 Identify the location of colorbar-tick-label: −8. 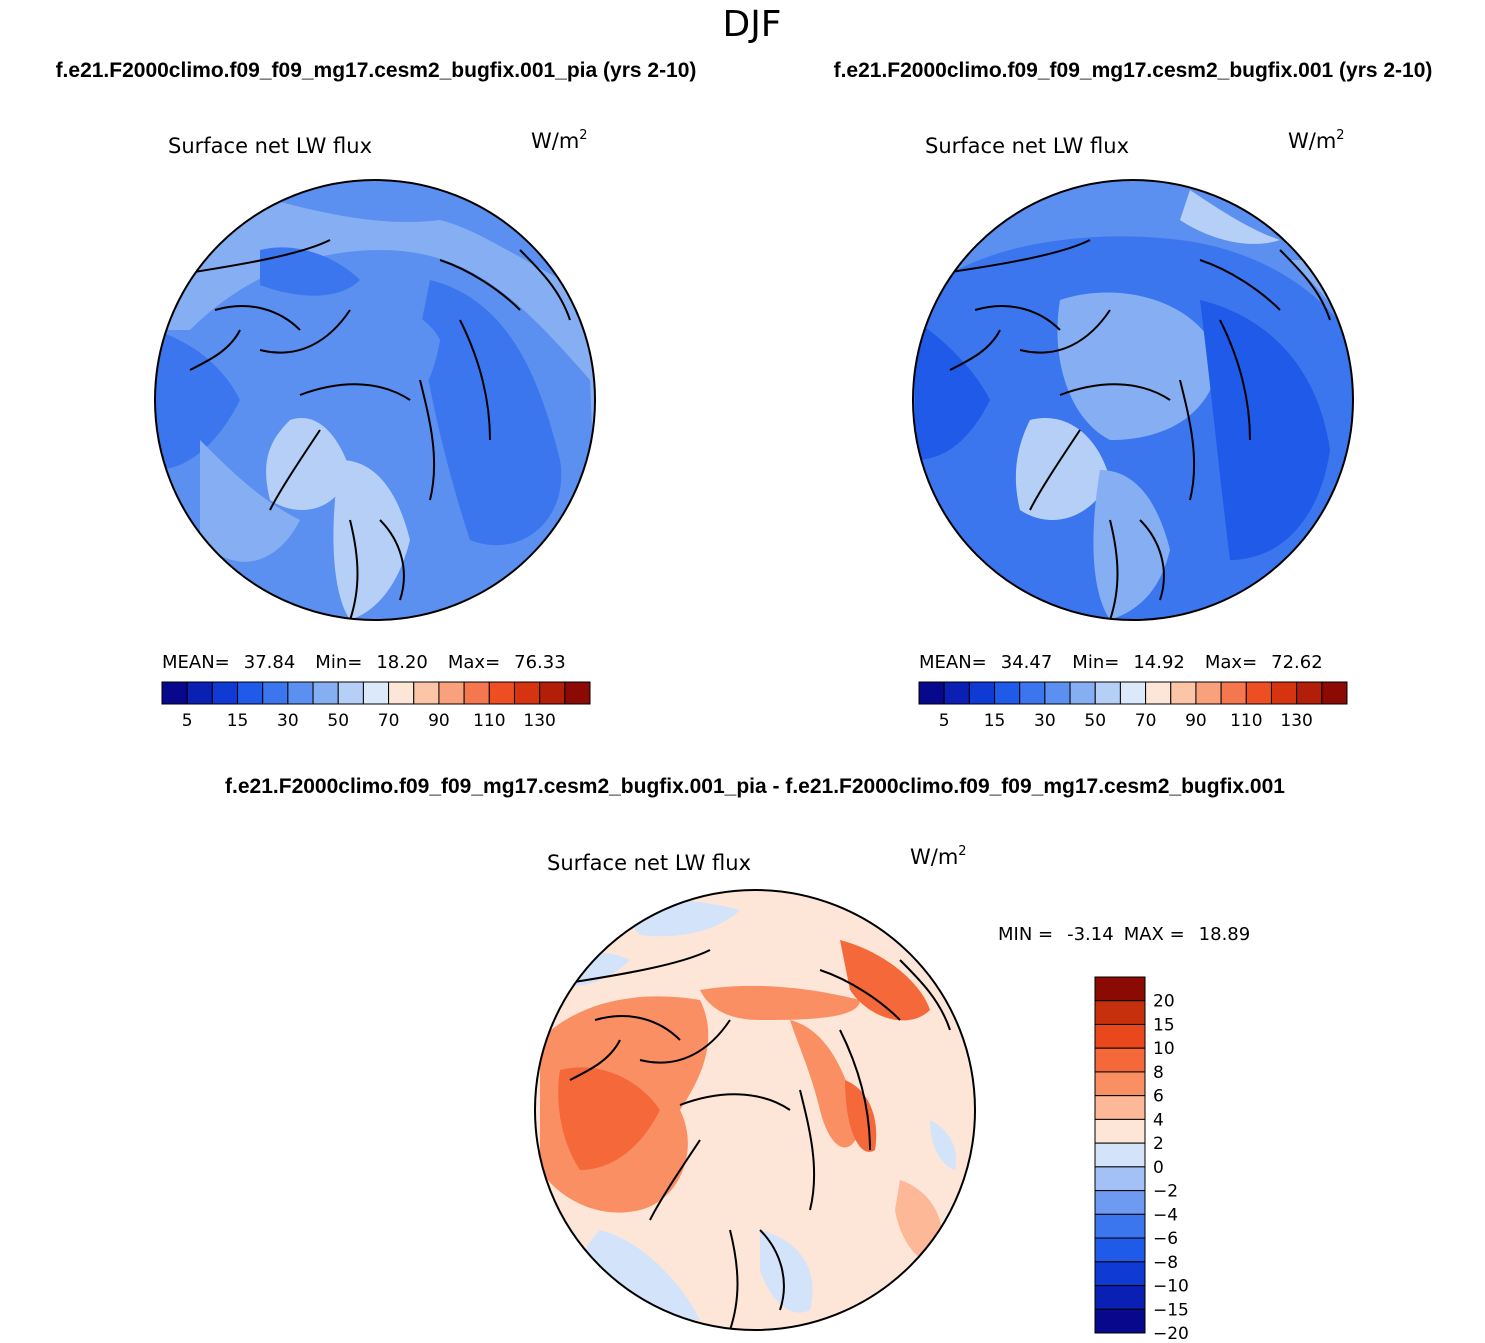
(1165, 1263).